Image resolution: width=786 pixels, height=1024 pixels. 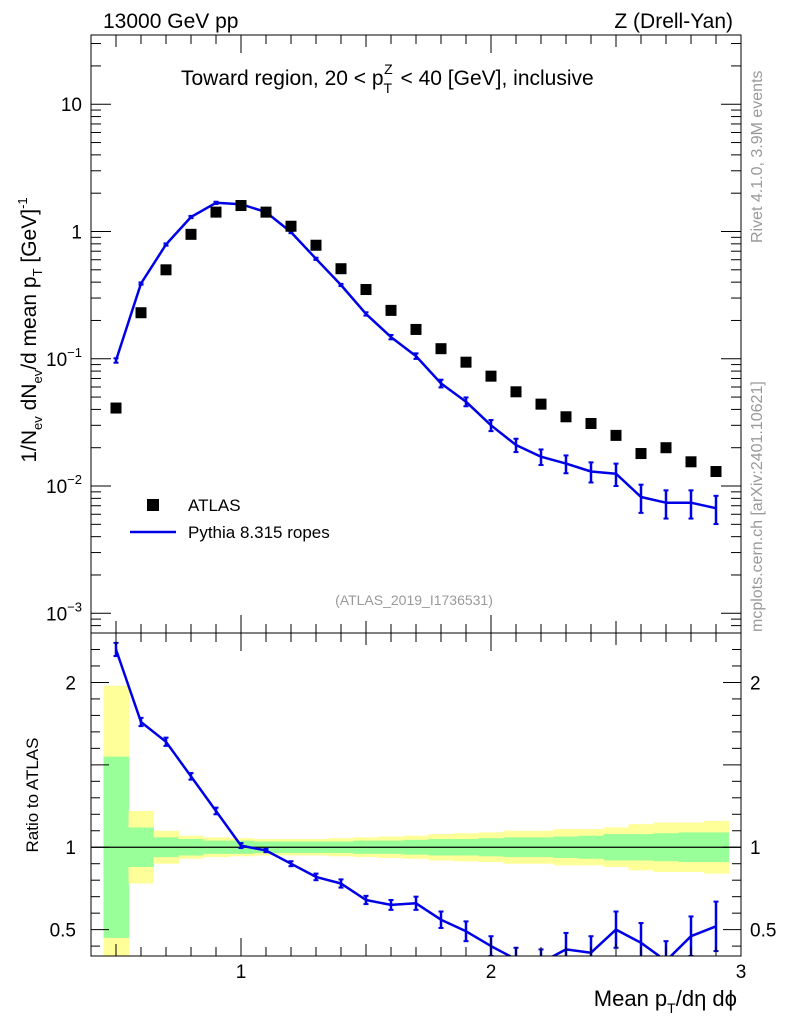 I want to click on y-tick-label: 1, so click(x=76, y=233).